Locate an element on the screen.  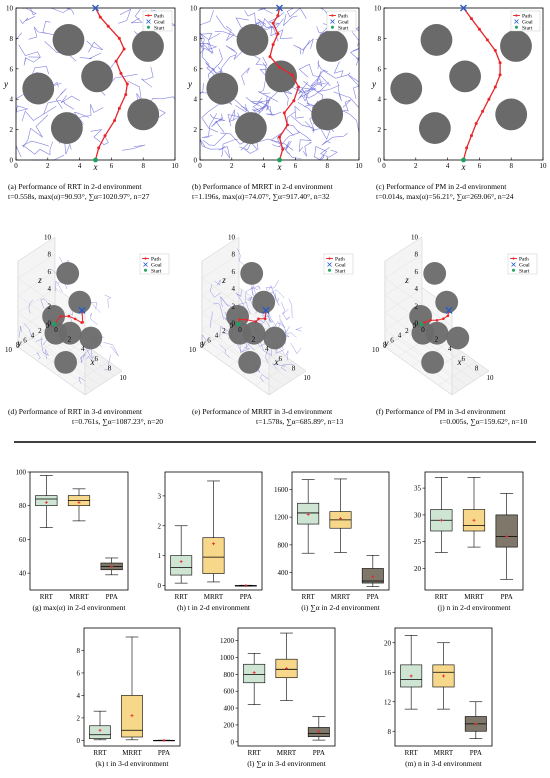
x-tick-label: 2 is located at coordinates (437, 340).